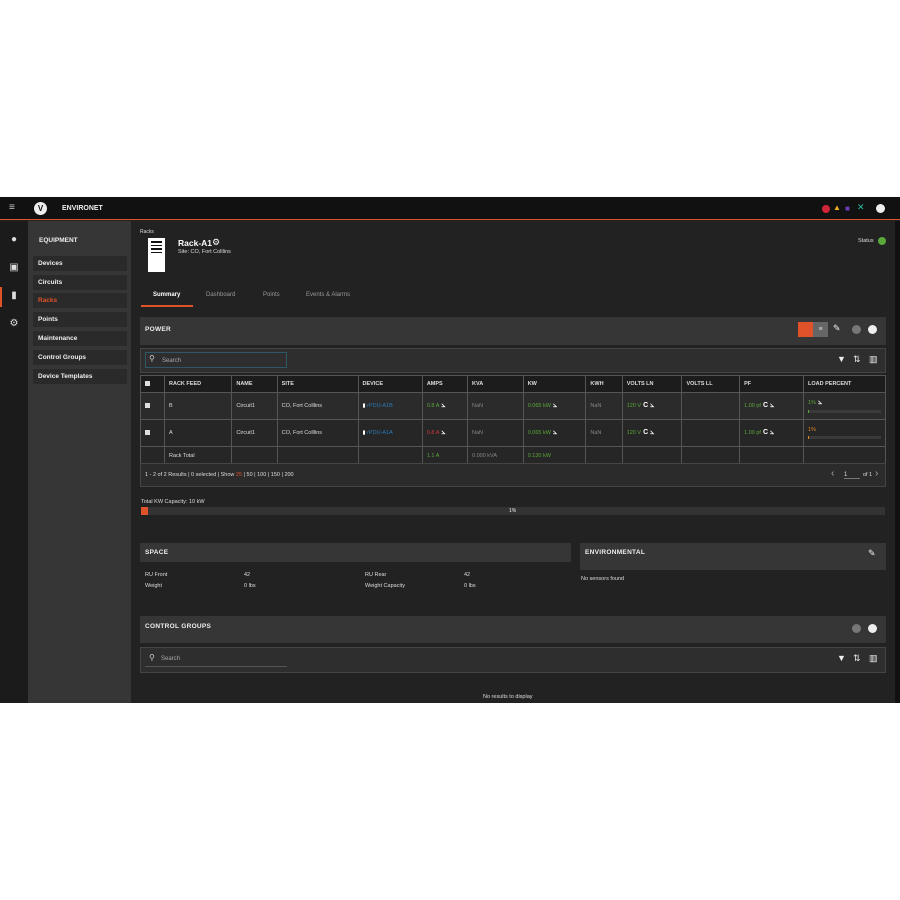 This screenshot has height=900, width=900. Describe the element at coordinates (147, 232) in the screenshot. I see `breadcrumb: Racks` at that location.